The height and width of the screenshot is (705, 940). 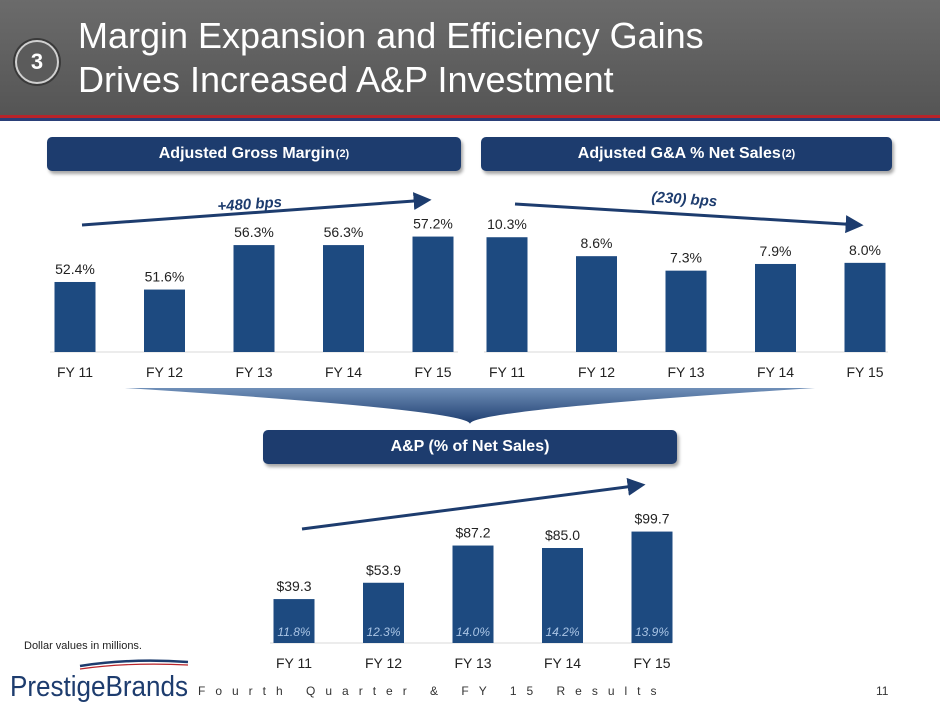 I want to click on inner-pct-label: 13.9%, so click(x=652, y=632).